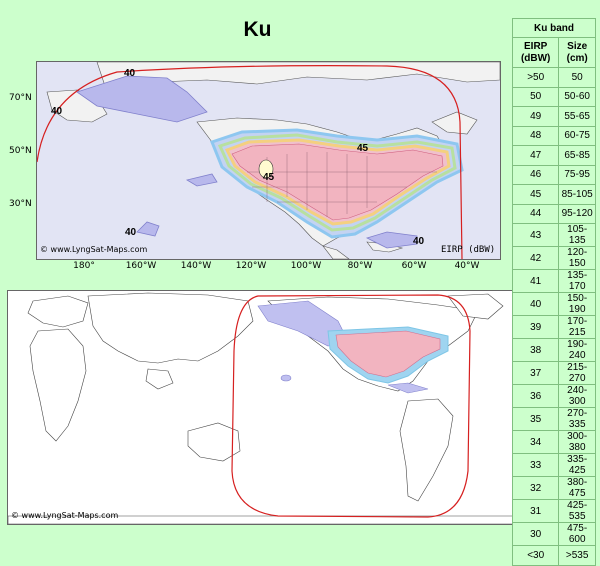  What do you see at coordinates (535, 327) in the screenshot?
I see `legend-eirp-cell: 39` at bounding box center [535, 327].